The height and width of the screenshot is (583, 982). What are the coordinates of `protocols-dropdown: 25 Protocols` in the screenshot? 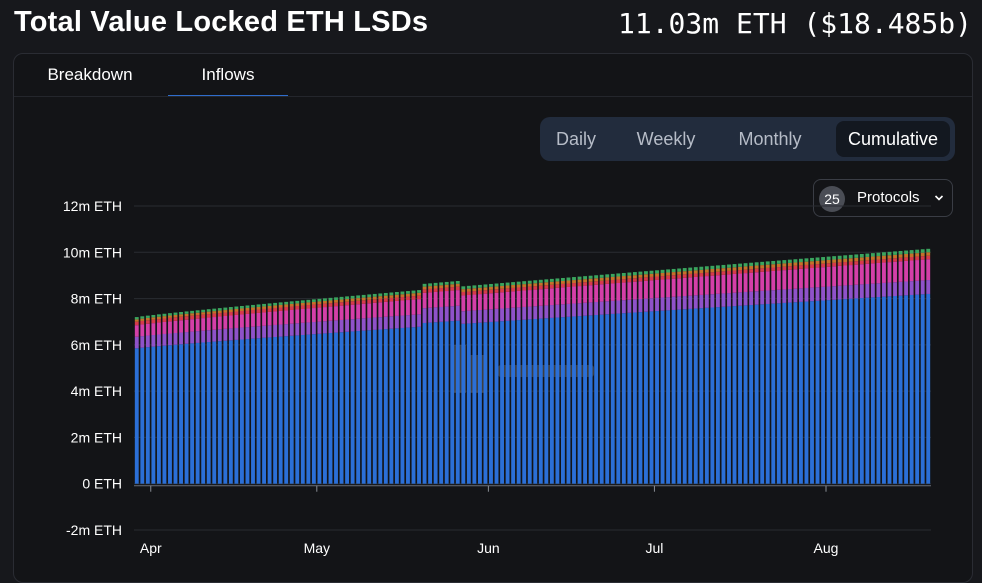 It's located at (883, 198).